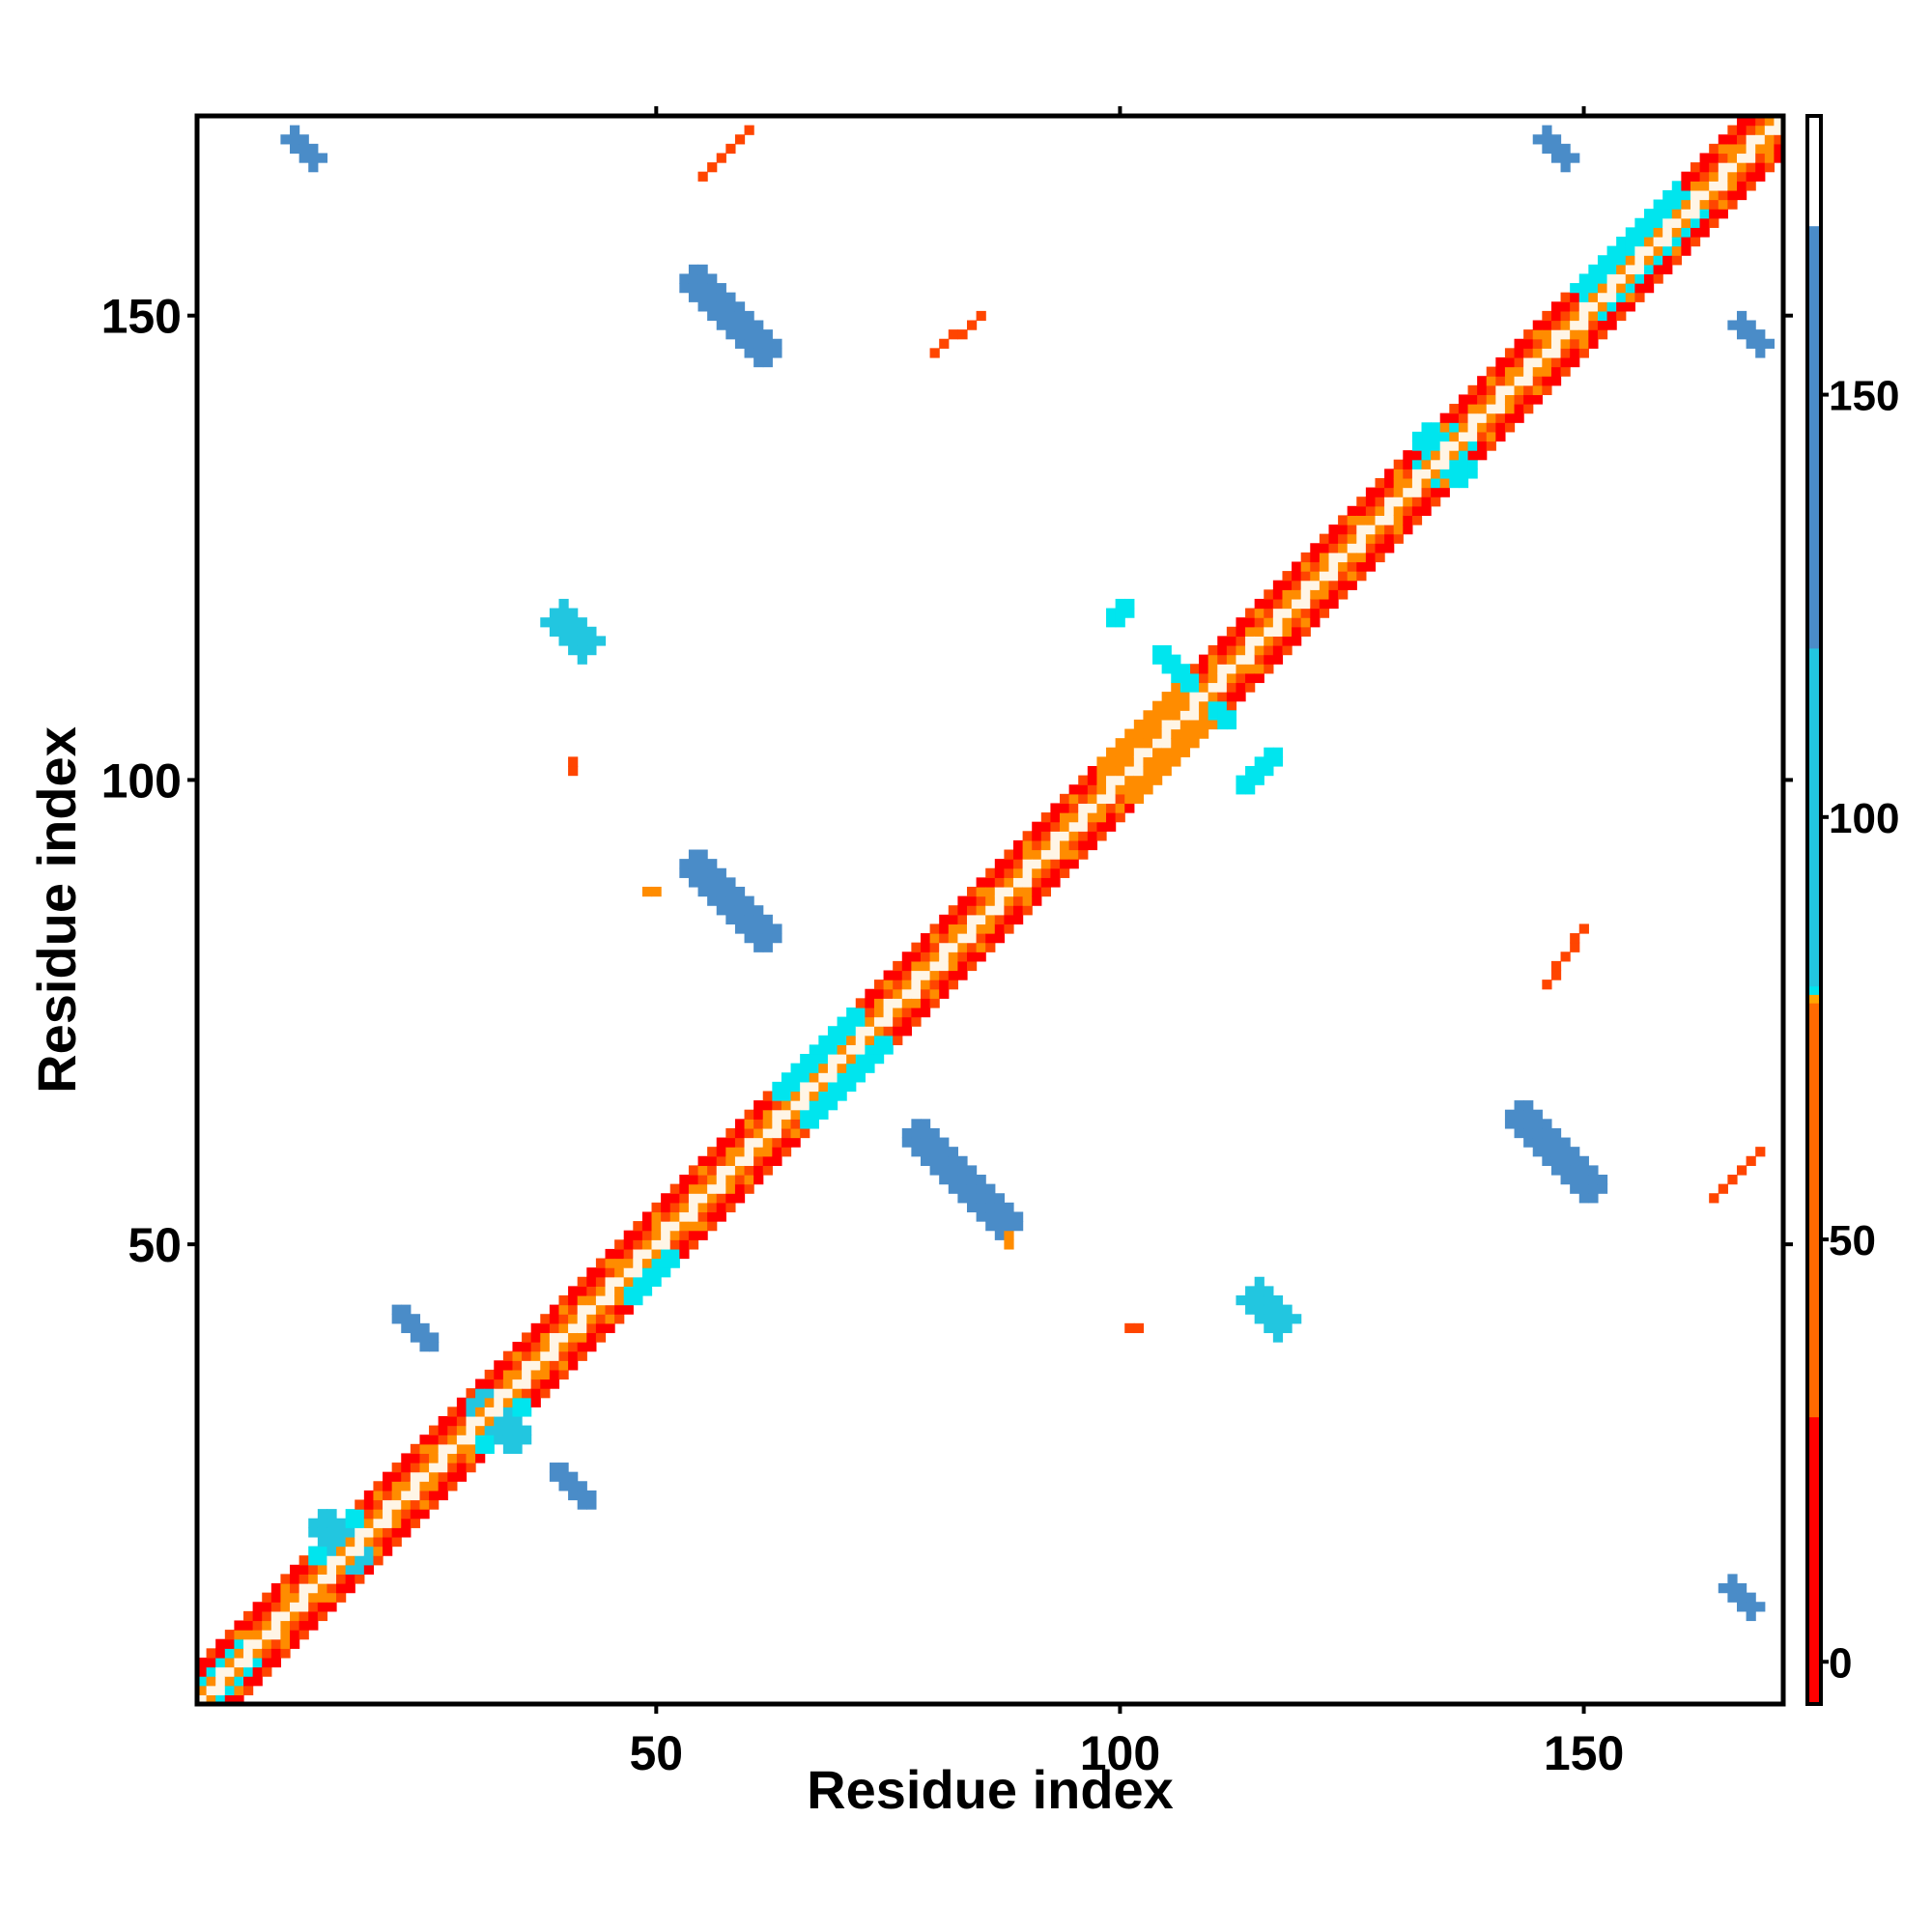 This screenshot has height=1932, width=1932. What do you see at coordinates (141, 780) in the screenshot?
I see `y-tick-label: 100` at bounding box center [141, 780].